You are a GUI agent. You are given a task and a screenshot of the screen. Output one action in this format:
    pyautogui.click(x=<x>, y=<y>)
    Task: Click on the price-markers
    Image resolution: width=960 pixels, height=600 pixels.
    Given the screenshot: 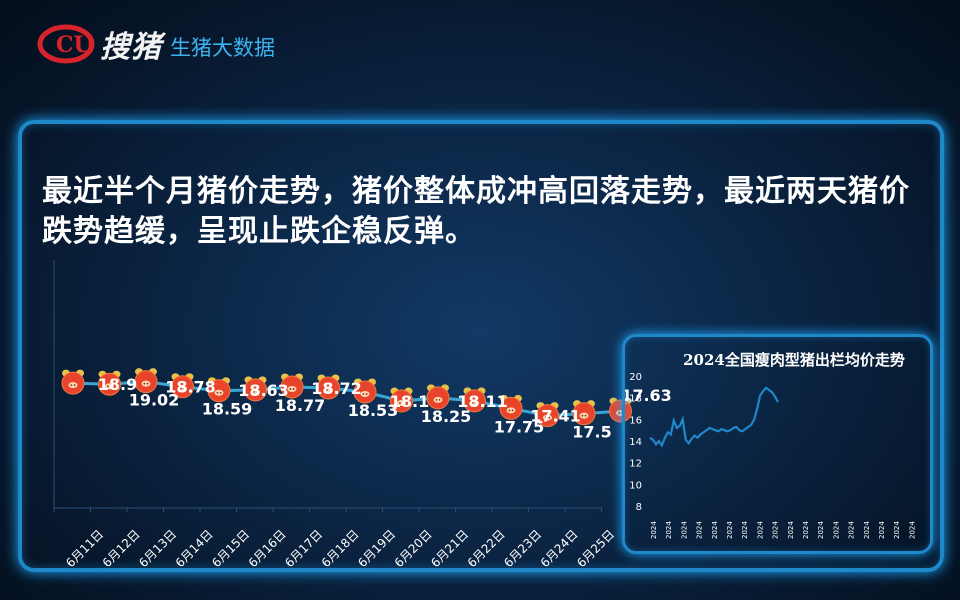 What is the action you would take?
    pyautogui.click(x=346, y=398)
    